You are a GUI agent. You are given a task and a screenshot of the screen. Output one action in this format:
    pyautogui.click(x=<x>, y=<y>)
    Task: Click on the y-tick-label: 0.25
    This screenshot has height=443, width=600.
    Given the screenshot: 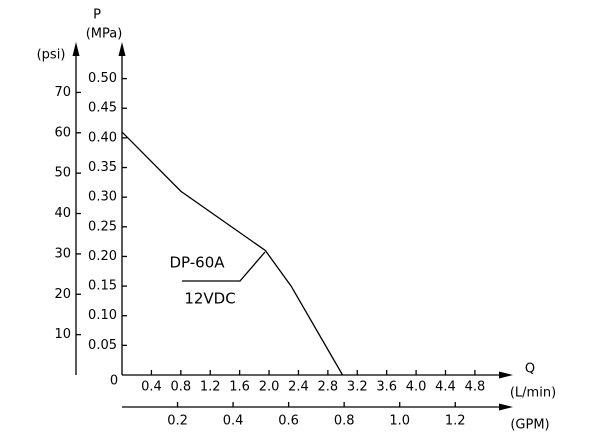 What is the action you would take?
    pyautogui.click(x=102, y=226)
    